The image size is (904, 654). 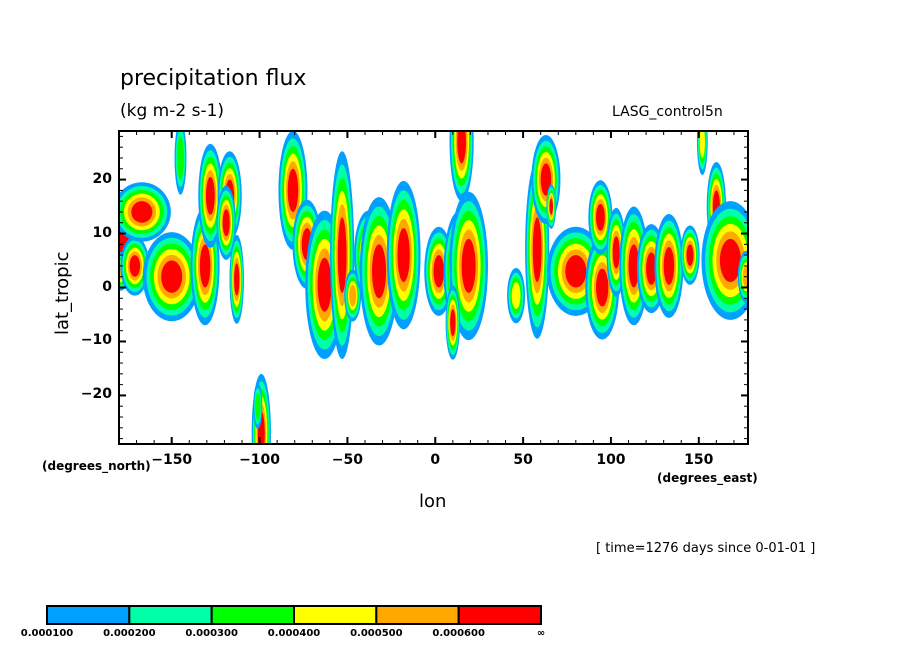 I want to click on x-tick-label: −50, so click(x=347, y=460).